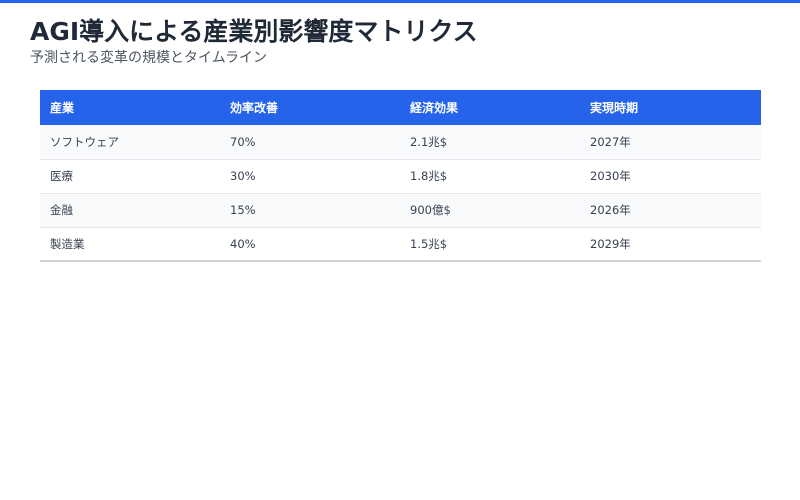 The width and height of the screenshot is (800, 500). What do you see at coordinates (243, 141) in the screenshot?
I see `cell-efficiency: 70%` at bounding box center [243, 141].